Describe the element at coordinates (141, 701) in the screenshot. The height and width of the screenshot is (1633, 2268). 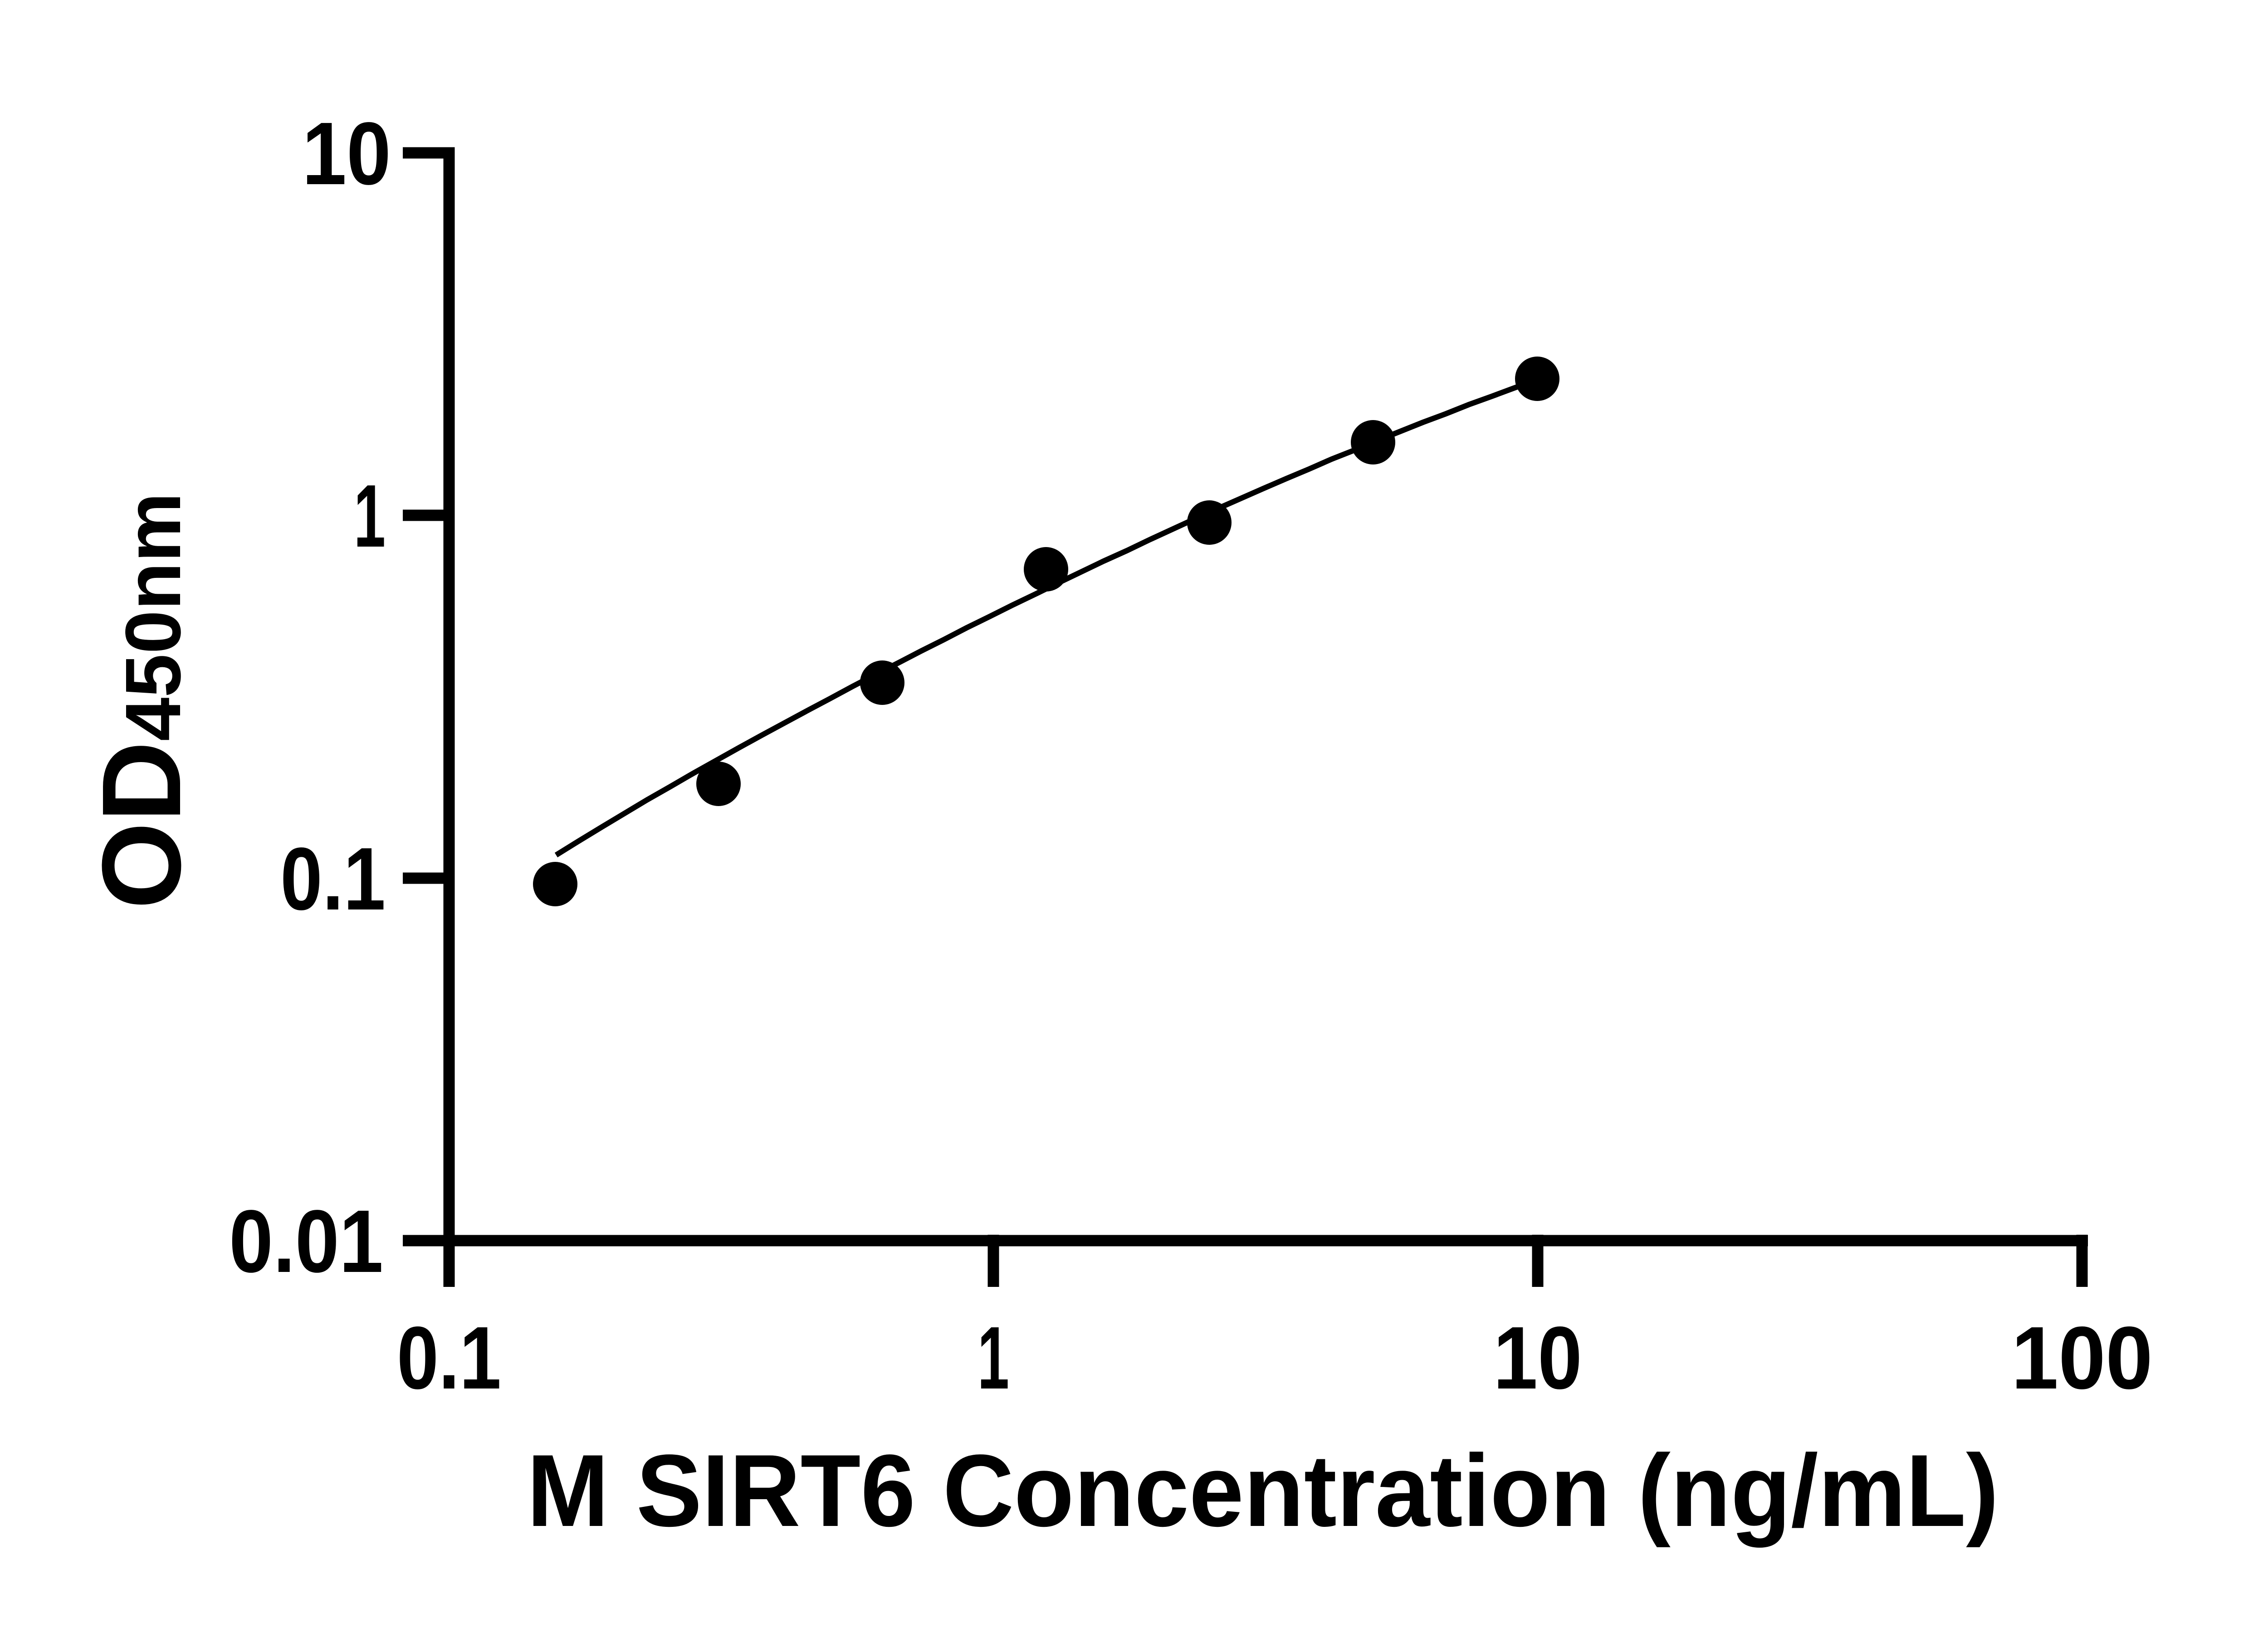
I see `svg-text: OD450nm` at that location.